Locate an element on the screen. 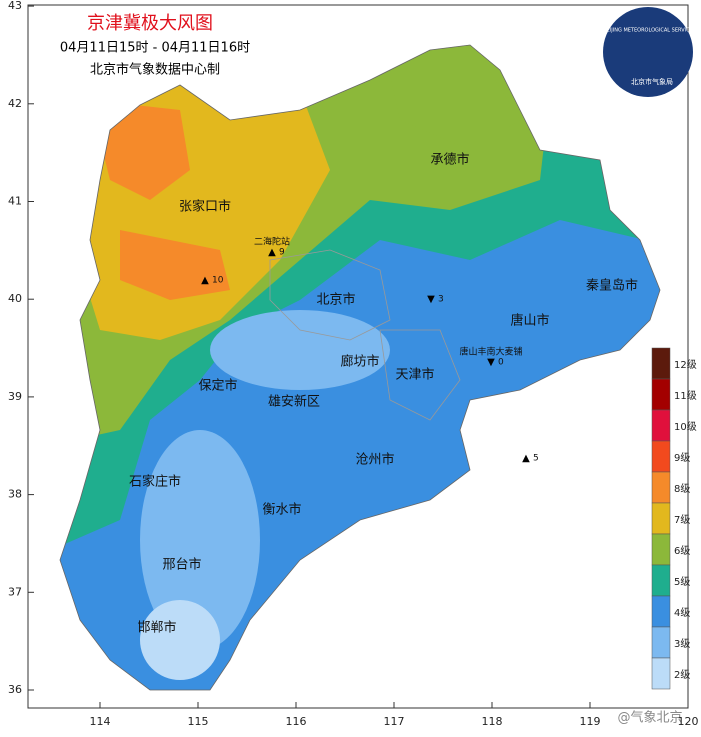 The width and height of the screenshot is (701, 737). credit: 北京市气象数据中心制 is located at coordinates (155, 70).